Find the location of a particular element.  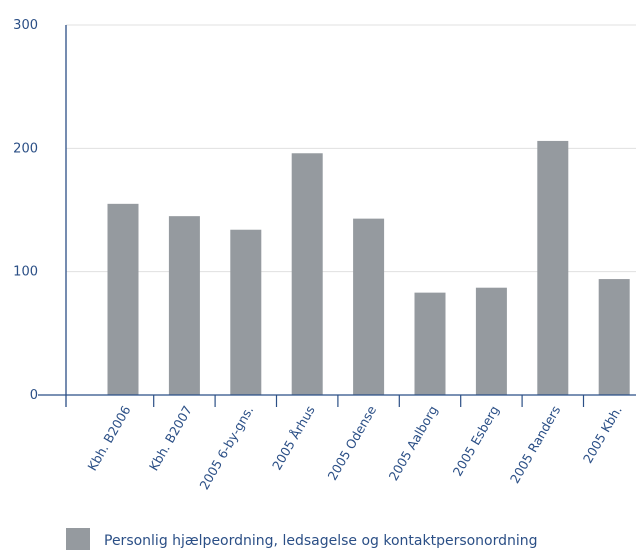

y-tick-label: 200 is located at coordinates (25, 148).